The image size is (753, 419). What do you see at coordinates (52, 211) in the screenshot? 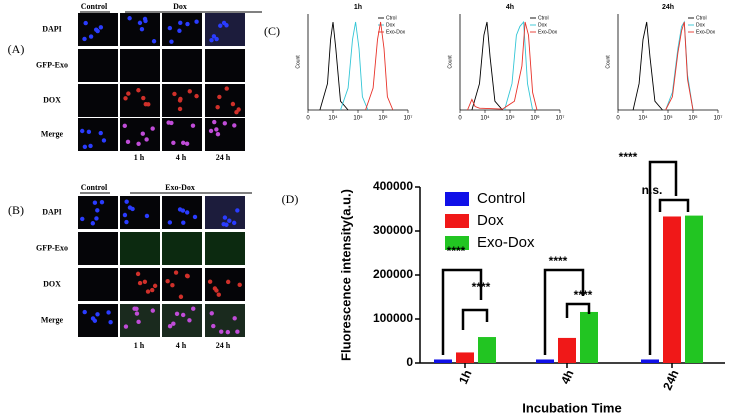
I see `row-label: DAPI` at bounding box center [52, 211].